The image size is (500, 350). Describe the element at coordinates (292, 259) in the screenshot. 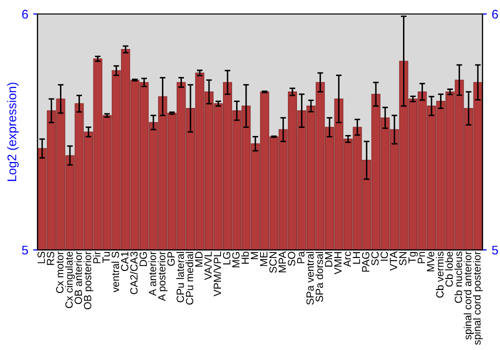

I see `x-tick-label: SO` at that location.